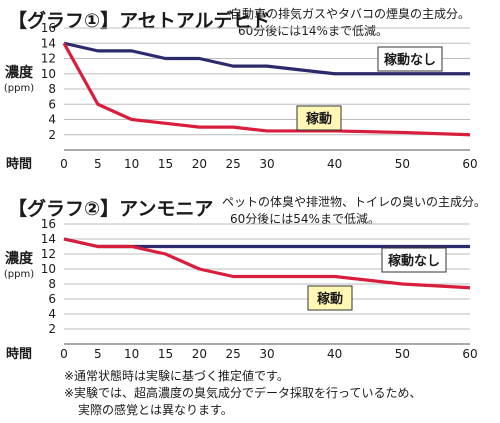  I want to click on chart-title: 【グラフ①】アセトアルデヒド, so click(139, 21).